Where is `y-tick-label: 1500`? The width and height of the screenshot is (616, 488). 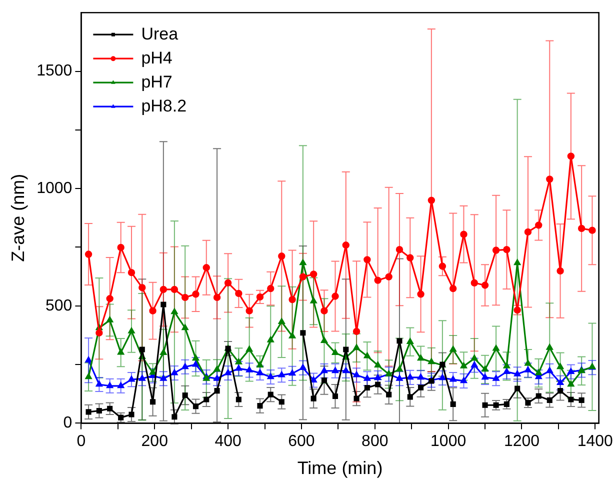
y-tick-label: 1500 is located at coordinates (54, 71).